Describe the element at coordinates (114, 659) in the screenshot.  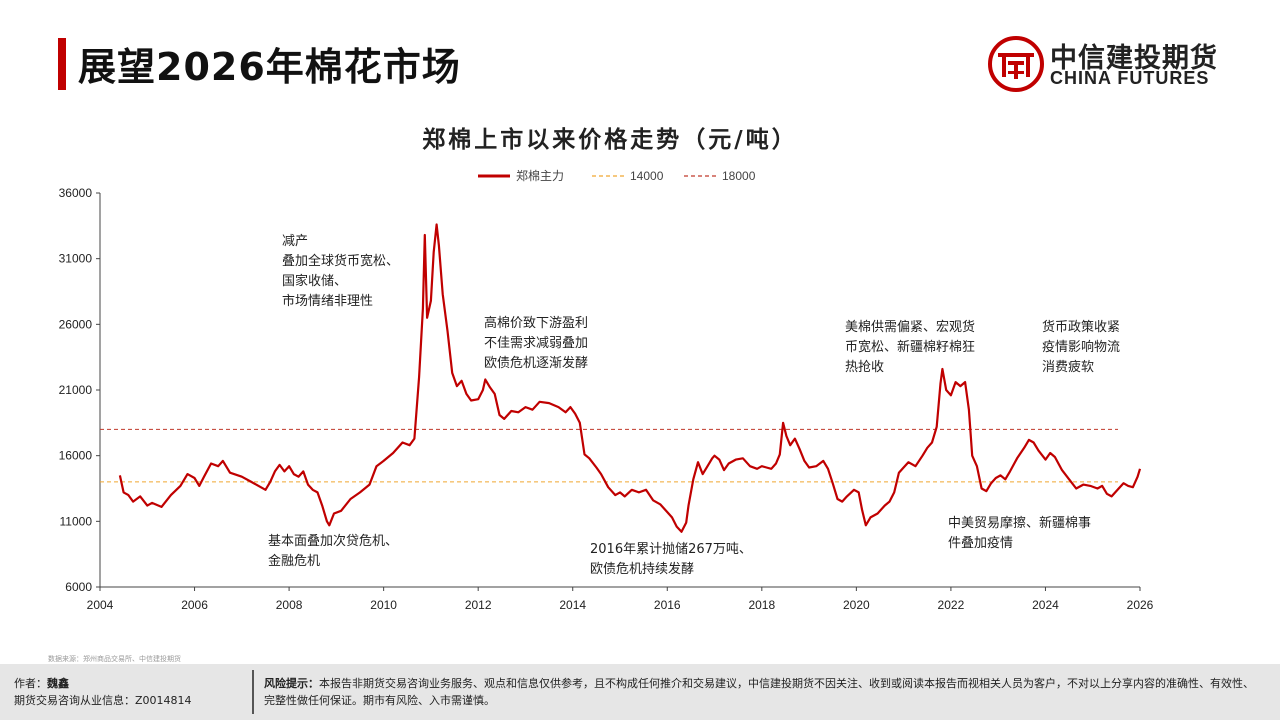
I see `data-source-note: 数据来源：郑州商品交易所、中信建投期货` at that location.